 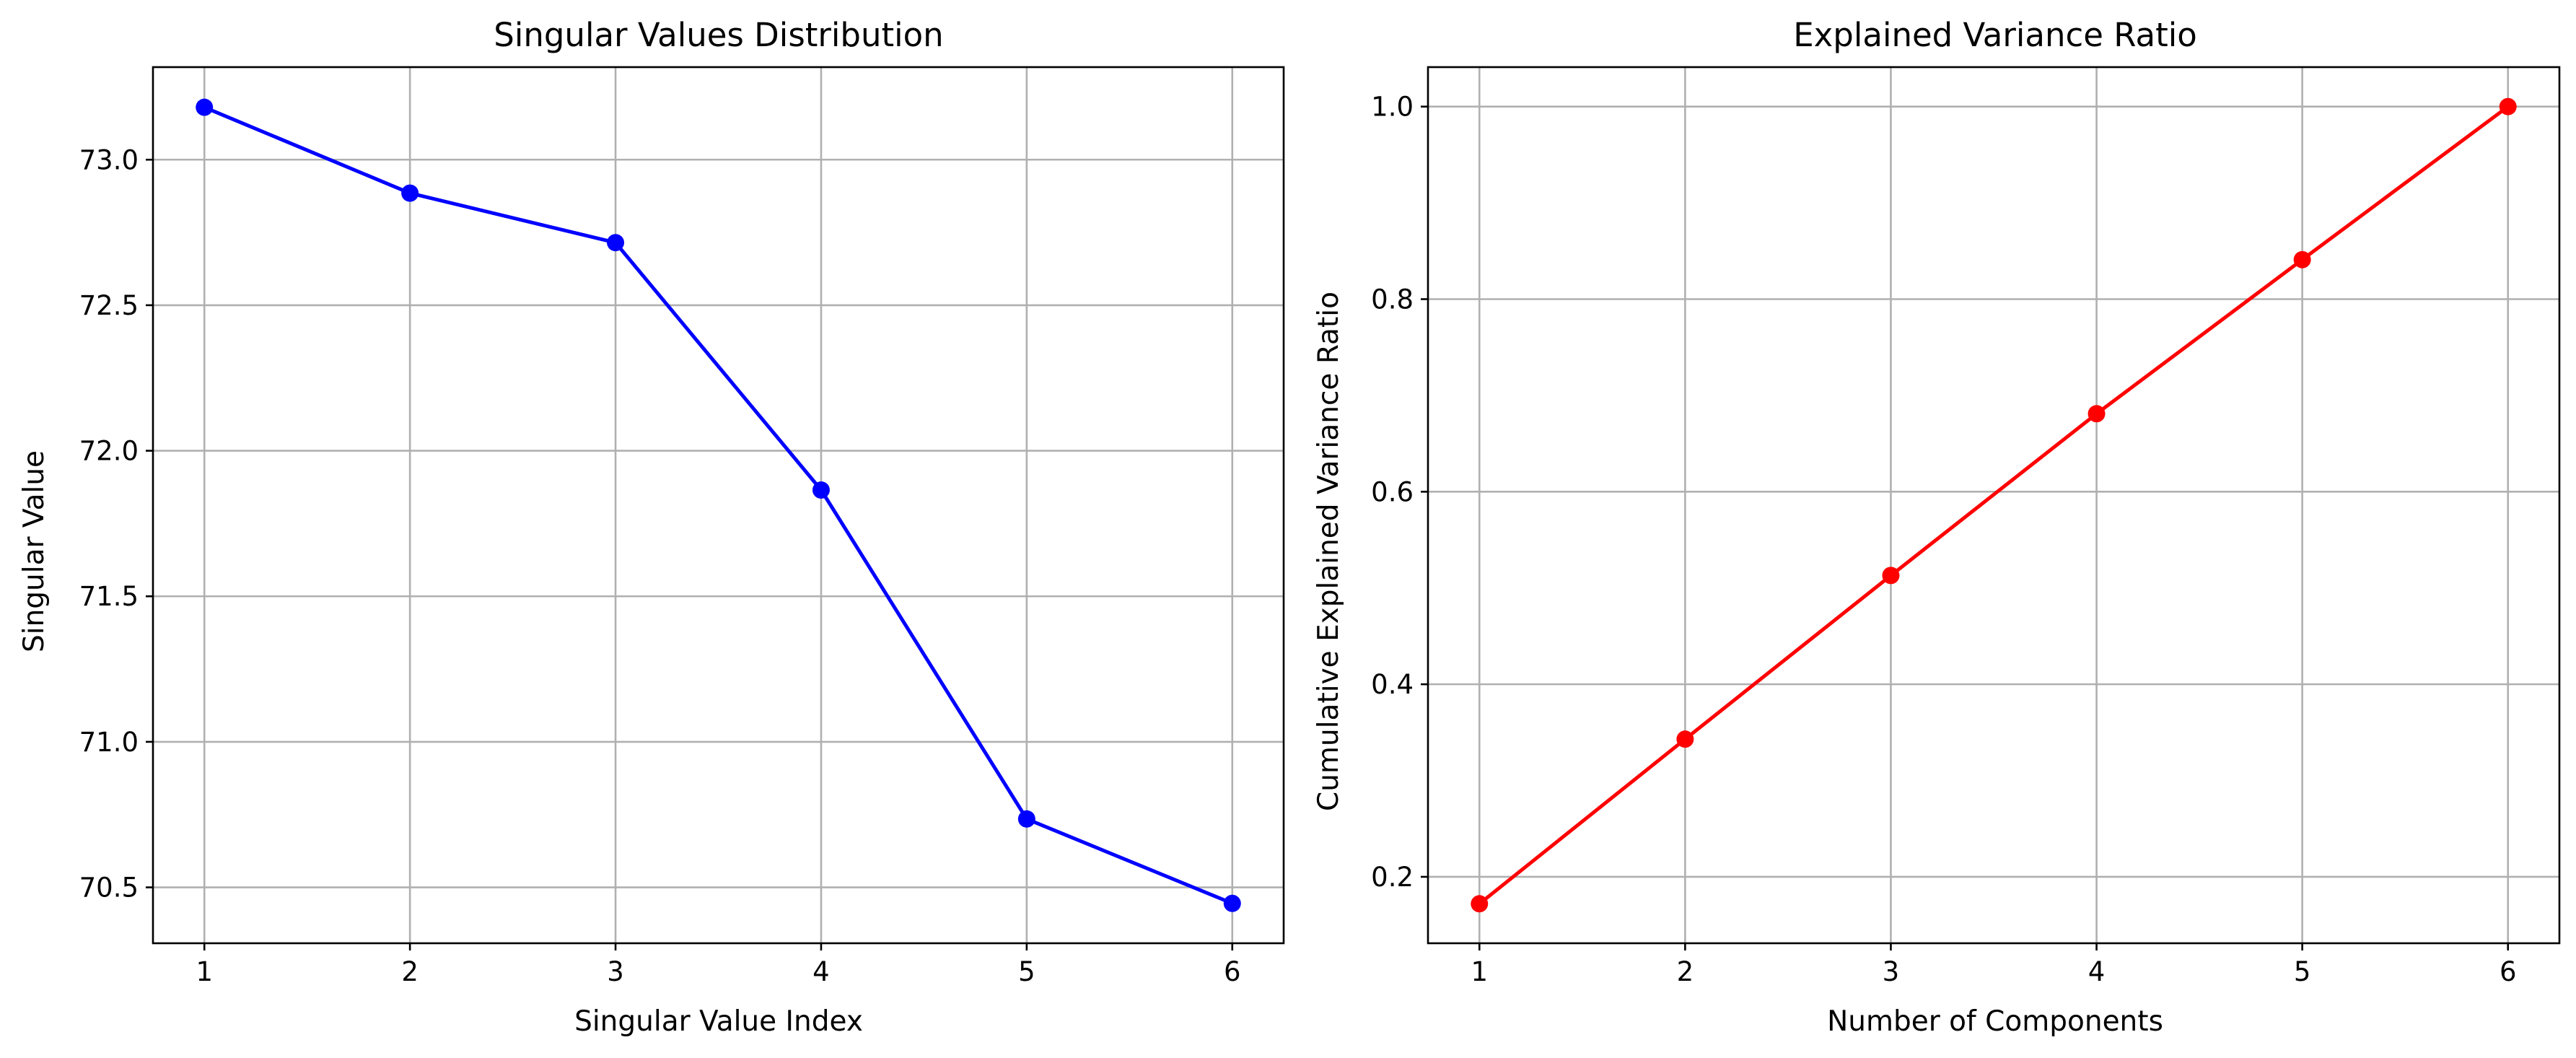 What do you see at coordinates (718, 1021) in the screenshot?
I see `x-axis-label: Singular Value Index` at bounding box center [718, 1021].